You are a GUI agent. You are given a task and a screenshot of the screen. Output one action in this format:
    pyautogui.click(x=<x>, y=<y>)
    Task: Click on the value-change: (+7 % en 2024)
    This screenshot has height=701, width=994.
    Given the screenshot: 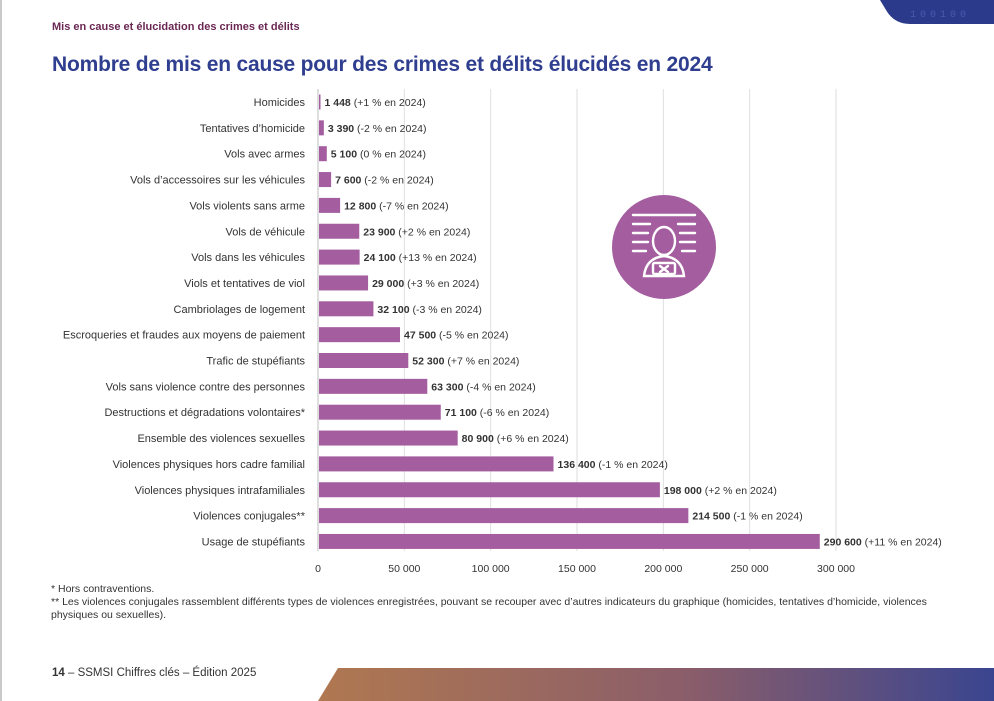 What is the action you would take?
    pyautogui.click(x=481, y=362)
    